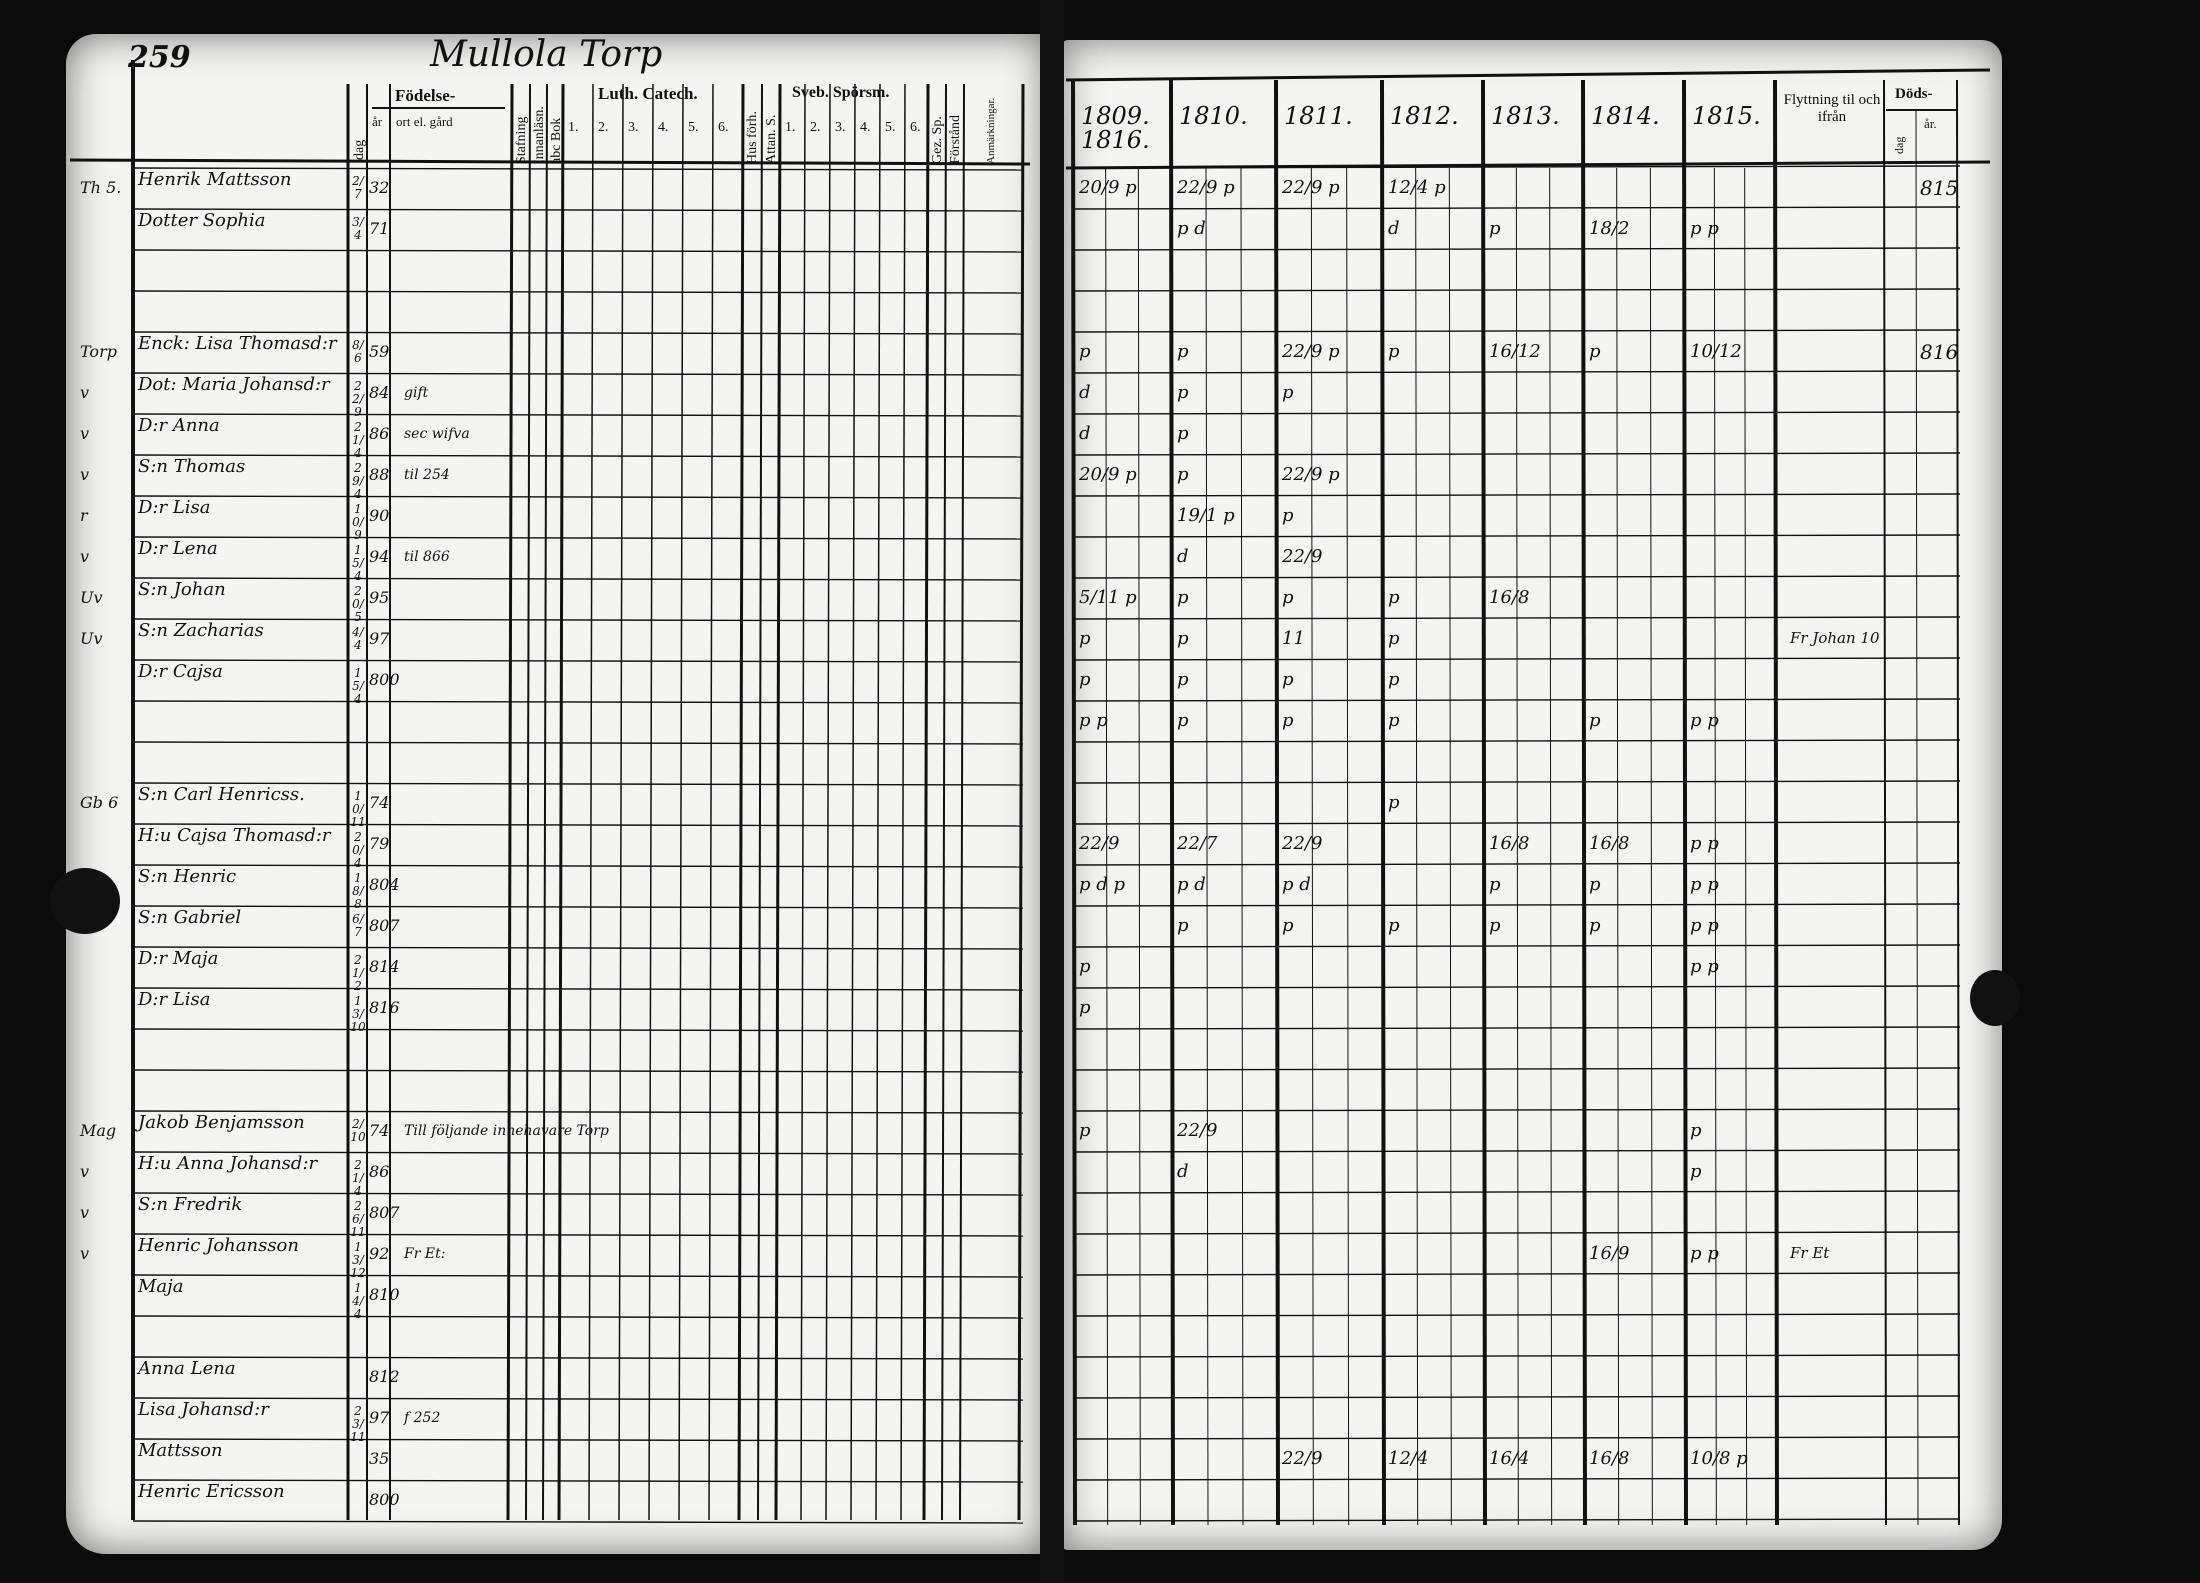  Describe the element at coordinates (358, 604) in the screenshot. I see `birth-day: 20/5` at that location.